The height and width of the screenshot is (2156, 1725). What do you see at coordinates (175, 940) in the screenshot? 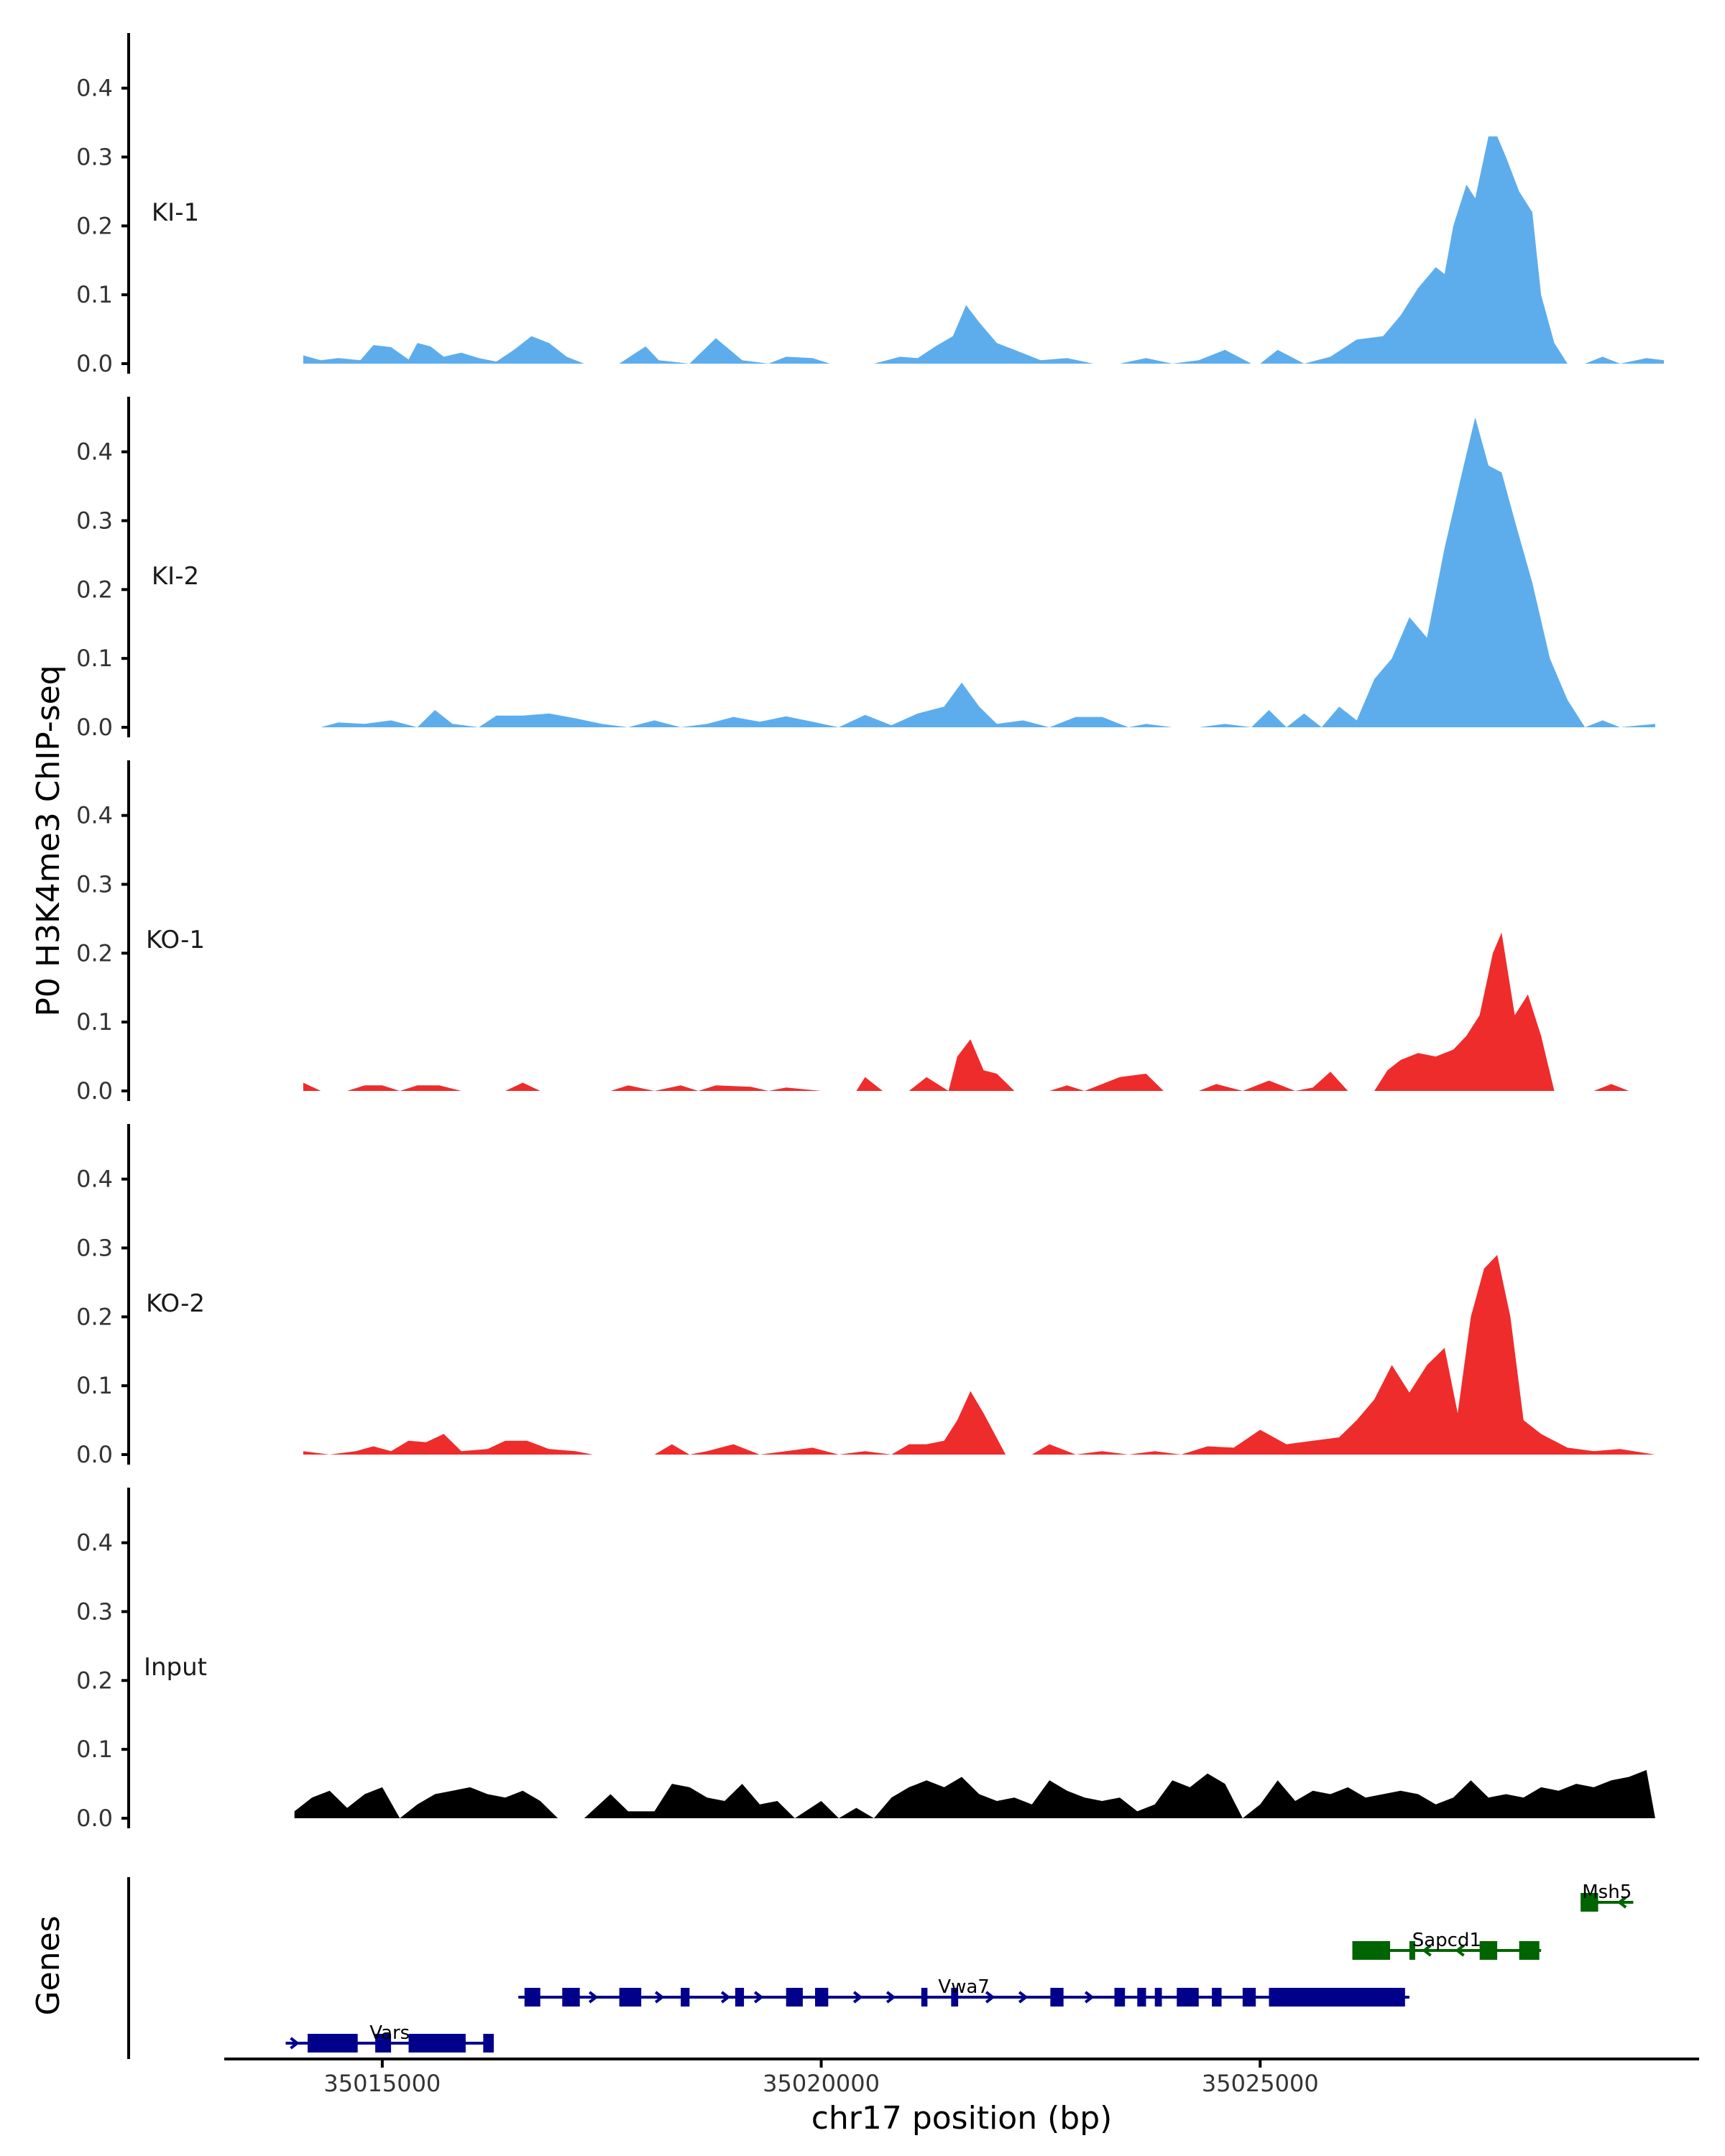
I see `track-label: KO-1` at bounding box center [175, 940].